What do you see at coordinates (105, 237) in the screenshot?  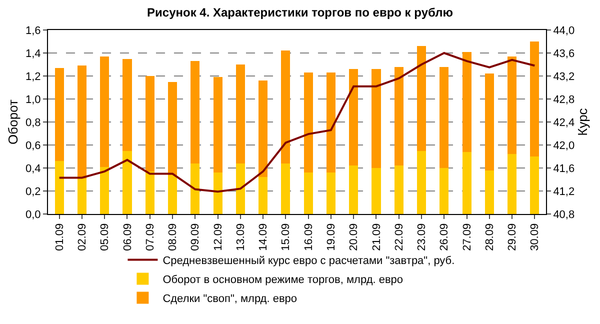 I see `x-tick-label: 05.09` at bounding box center [105, 237].